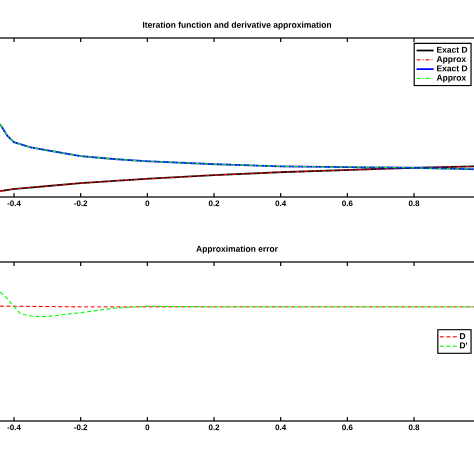 This screenshot has height=474, width=474. What do you see at coordinates (237, 250) in the screenshot?
I see `chart-title: Approximation error` at bounding box center [237, 250].